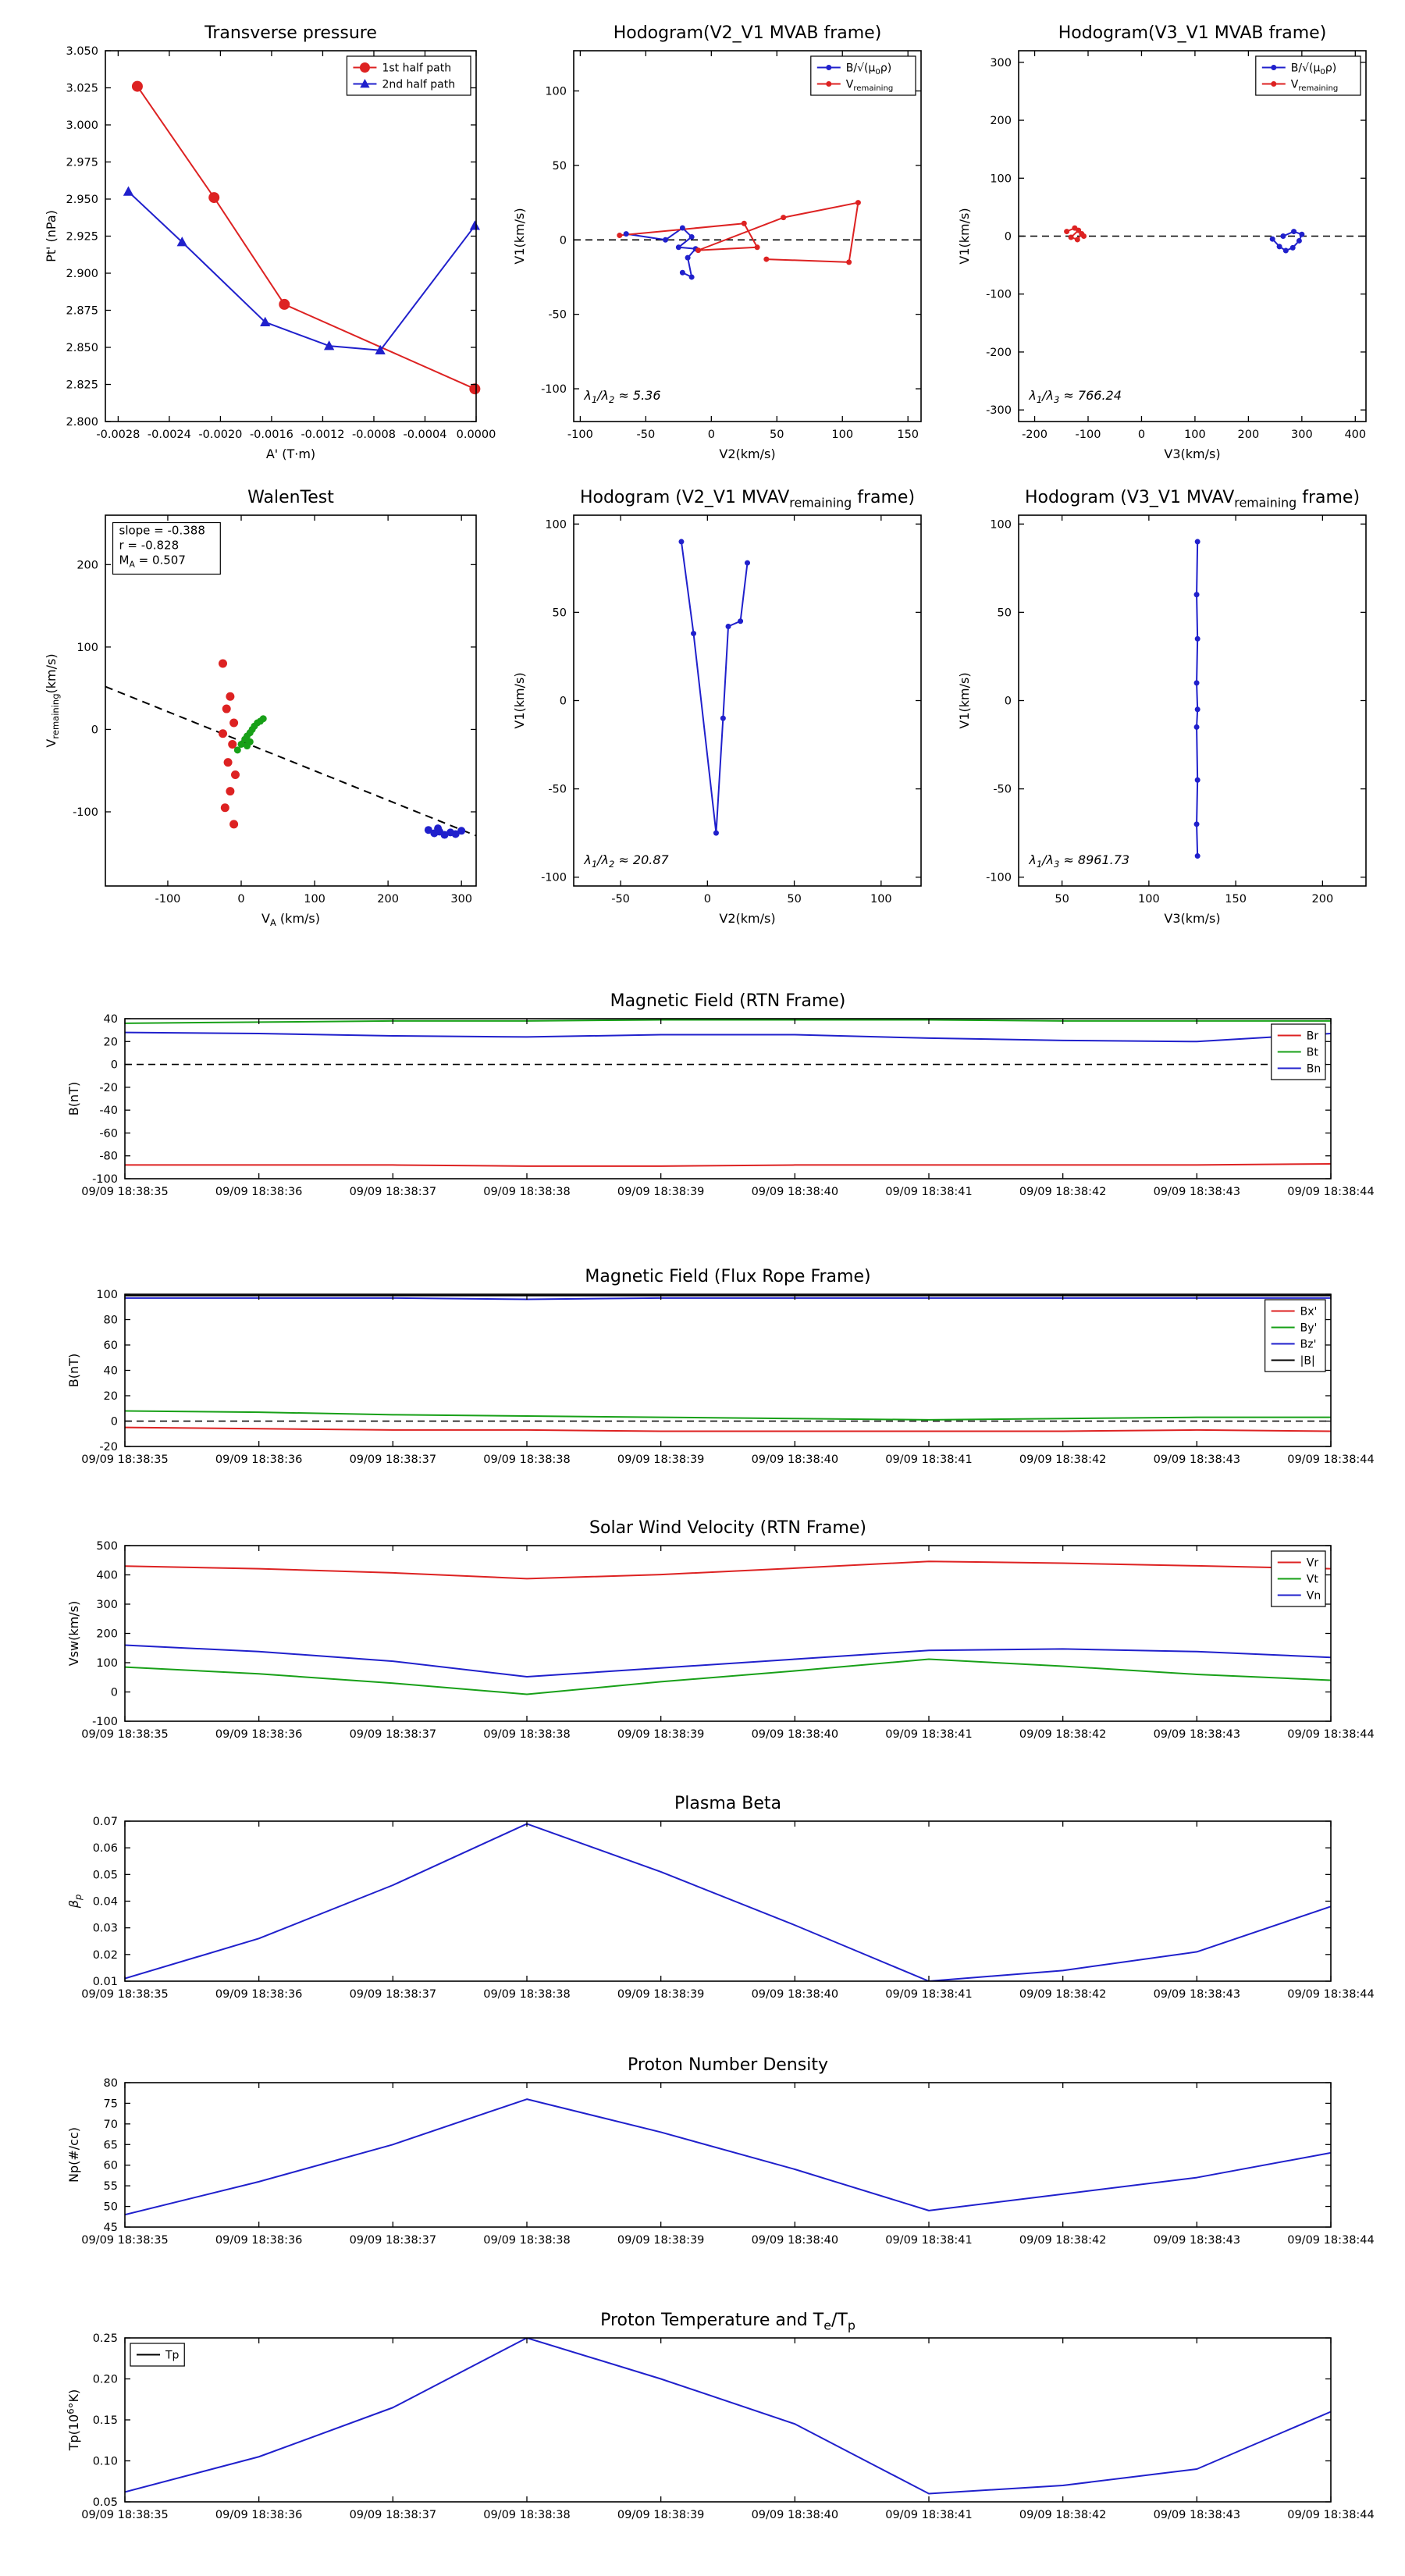 Image resolution: width=1405 pixels, height=2576 pixels. What do you see at coordinates (109, 1447) in the screenshot?
I see `svg-text: -20` at bounding box center [109, 1447].